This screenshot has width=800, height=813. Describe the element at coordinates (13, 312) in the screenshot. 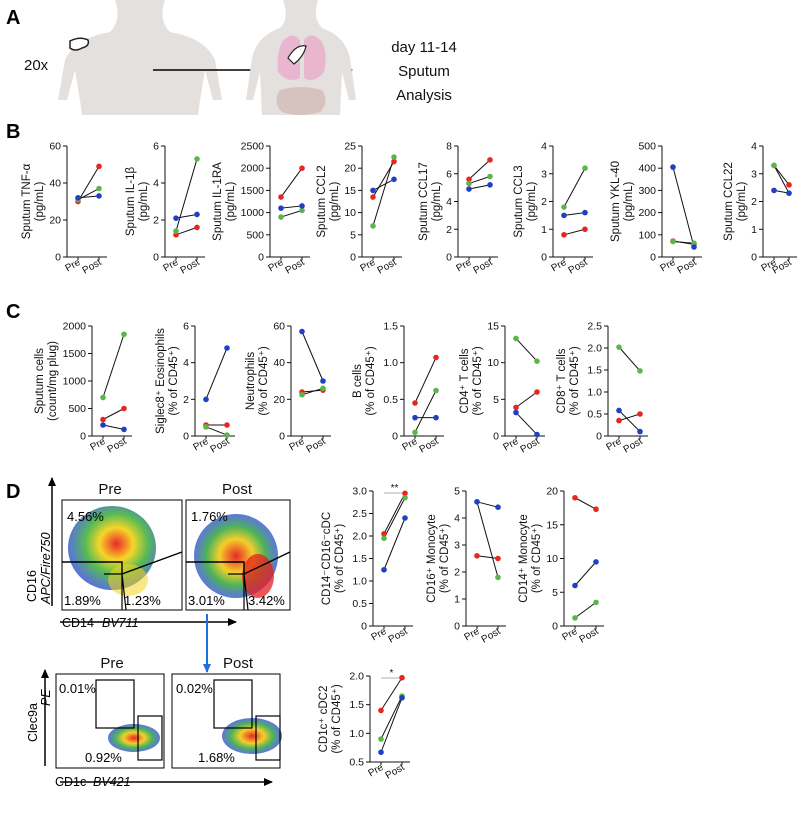

I see `panel-label-c: C` at that location.